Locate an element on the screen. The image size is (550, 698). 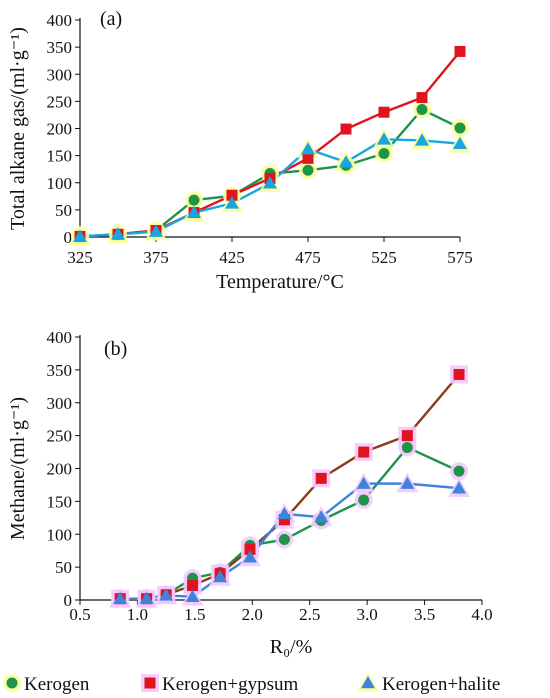
legend-label: Kerogen+gypsum is located at coordinates (230, 684).